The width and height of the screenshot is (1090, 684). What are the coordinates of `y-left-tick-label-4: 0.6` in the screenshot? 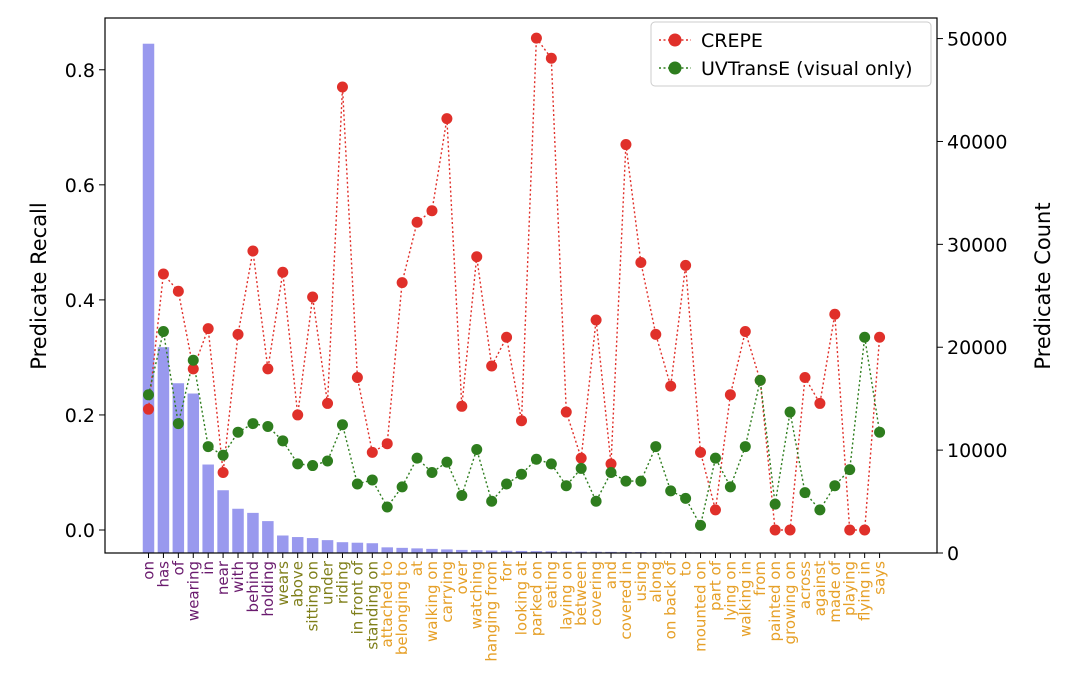 It's located at (80, 186).